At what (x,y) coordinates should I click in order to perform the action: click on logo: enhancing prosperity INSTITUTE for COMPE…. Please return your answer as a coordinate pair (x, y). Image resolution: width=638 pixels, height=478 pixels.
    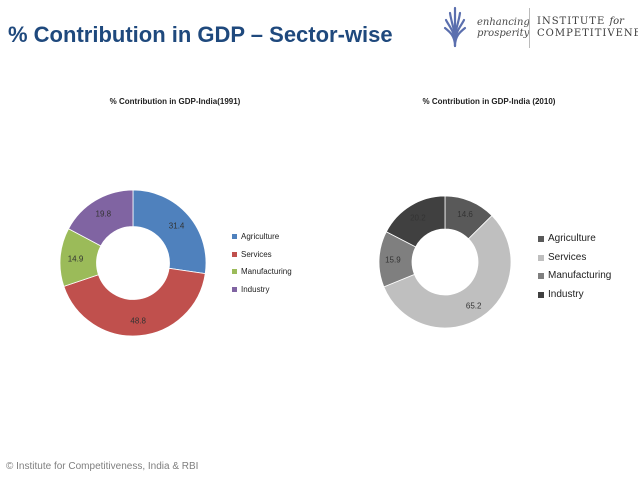
    Looking at the image, I should click on (539, 28).